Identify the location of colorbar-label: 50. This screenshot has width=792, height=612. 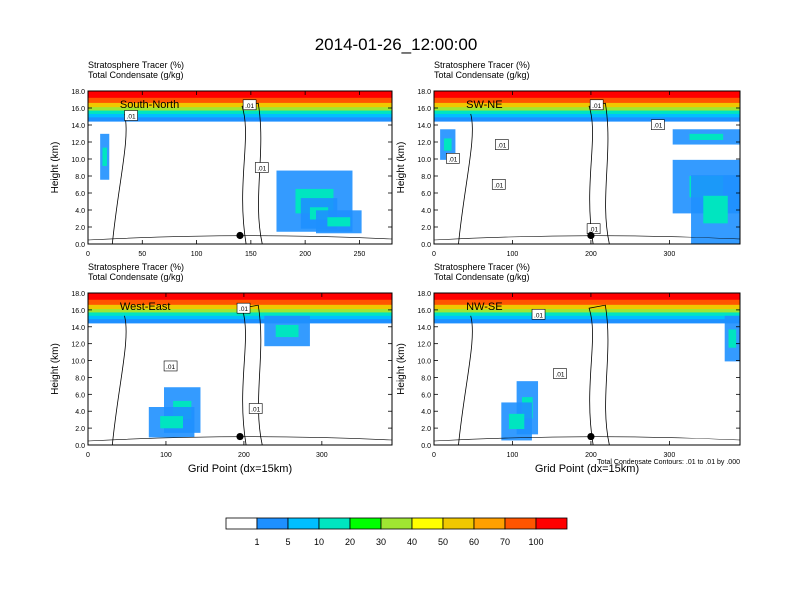
(443, 542).